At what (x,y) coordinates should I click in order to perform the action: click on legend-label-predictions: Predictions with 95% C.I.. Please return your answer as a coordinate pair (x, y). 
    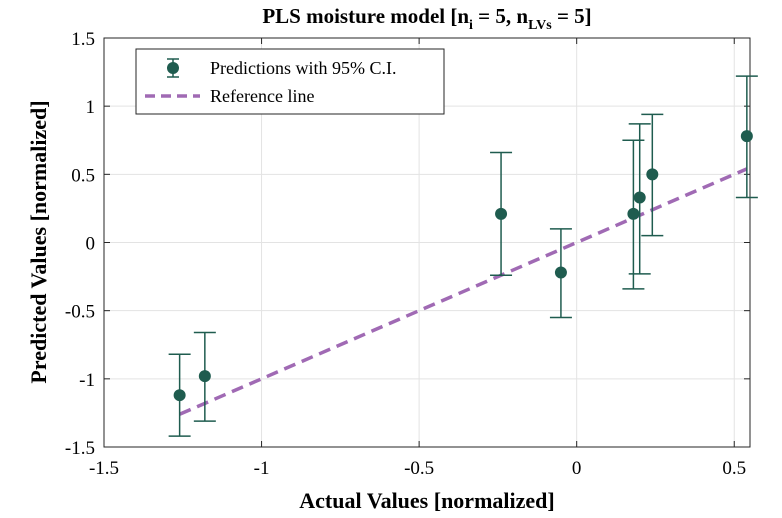
    Looking at the image, I should click on (303, 68).